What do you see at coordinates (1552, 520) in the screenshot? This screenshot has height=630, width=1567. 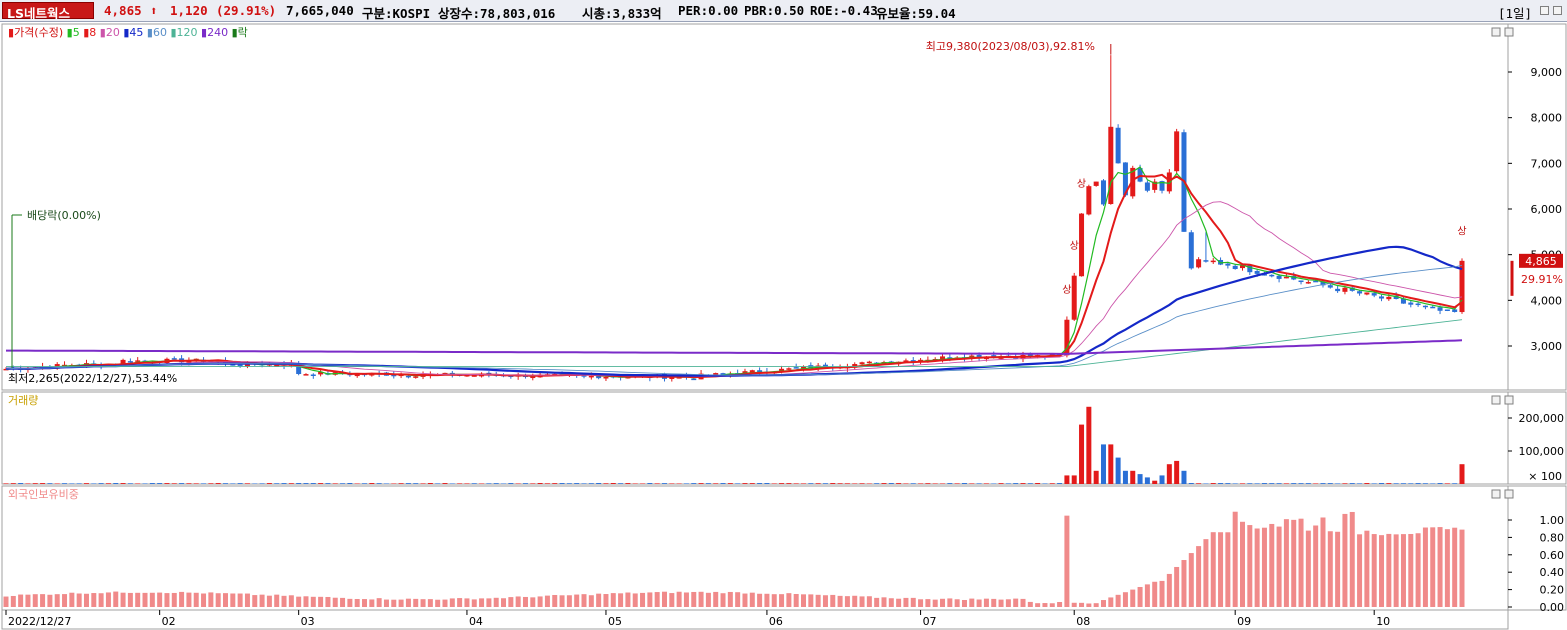 I see `foreign-tick-label: 1.00` at bounding box center [1552, 520].